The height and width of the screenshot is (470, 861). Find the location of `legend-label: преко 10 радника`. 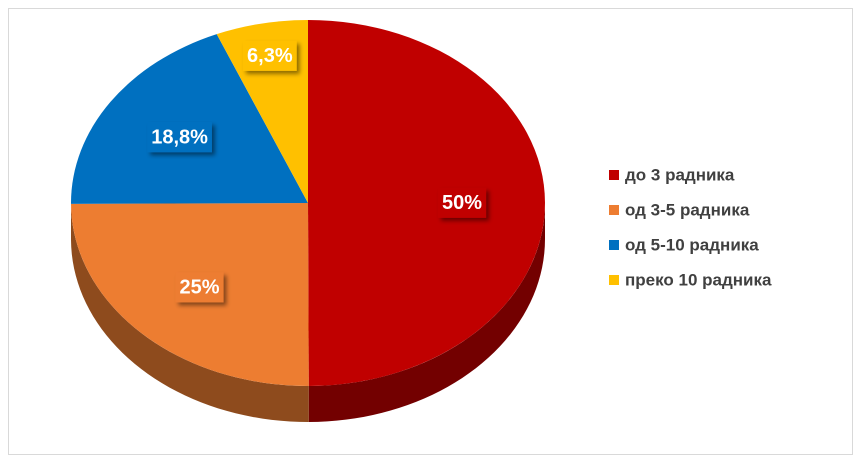

legend-label: преко 10 радника is located at coordinates (698, 279).